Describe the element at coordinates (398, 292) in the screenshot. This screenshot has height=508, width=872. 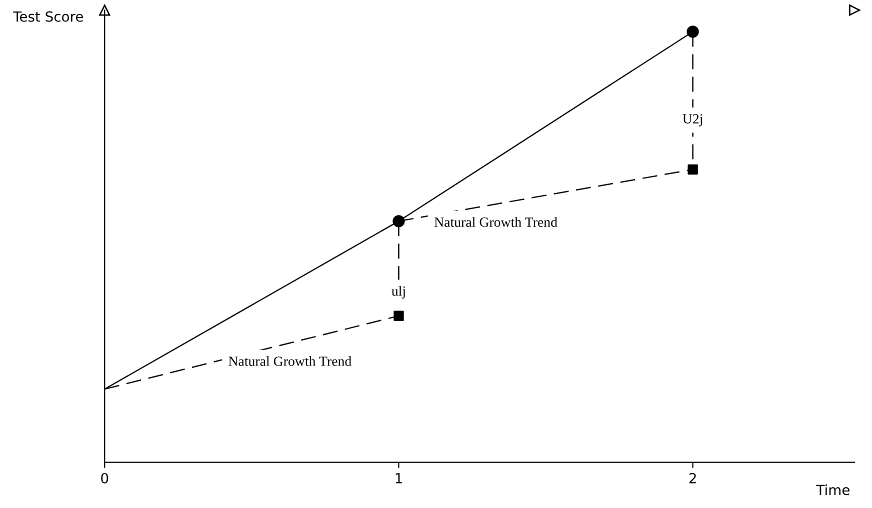
I see `annotation: ulj` at that location.